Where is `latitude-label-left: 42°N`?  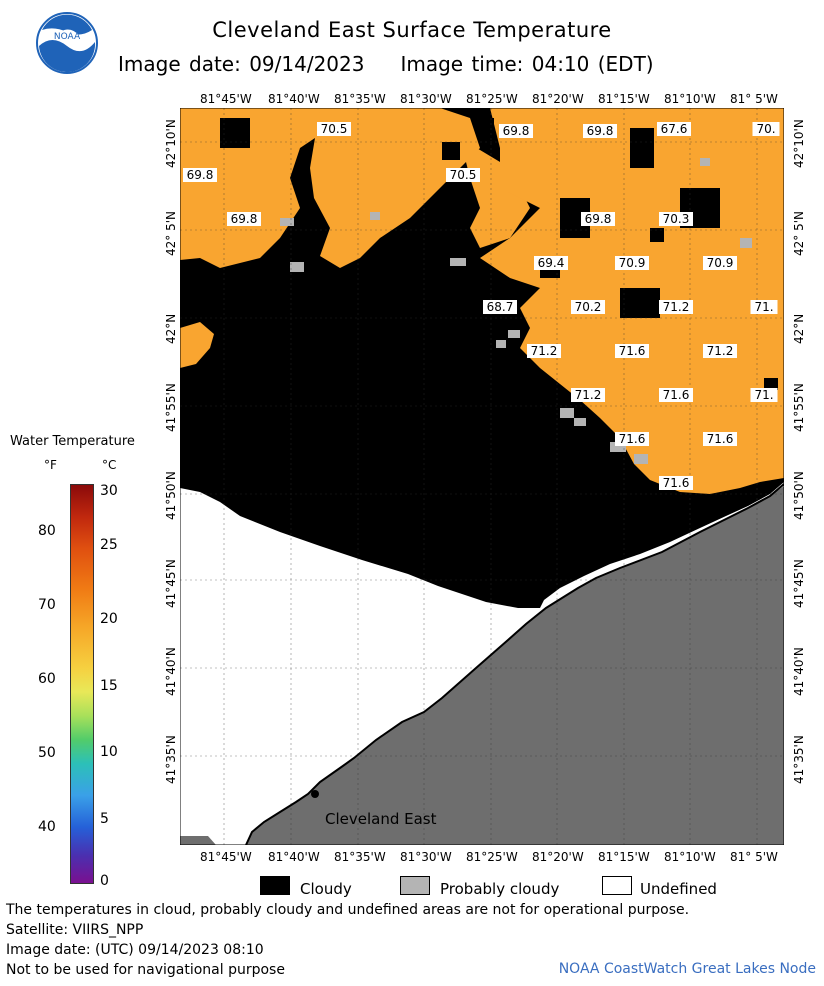 latitude-label-left: 42°N is located at coordinates (171, 328).